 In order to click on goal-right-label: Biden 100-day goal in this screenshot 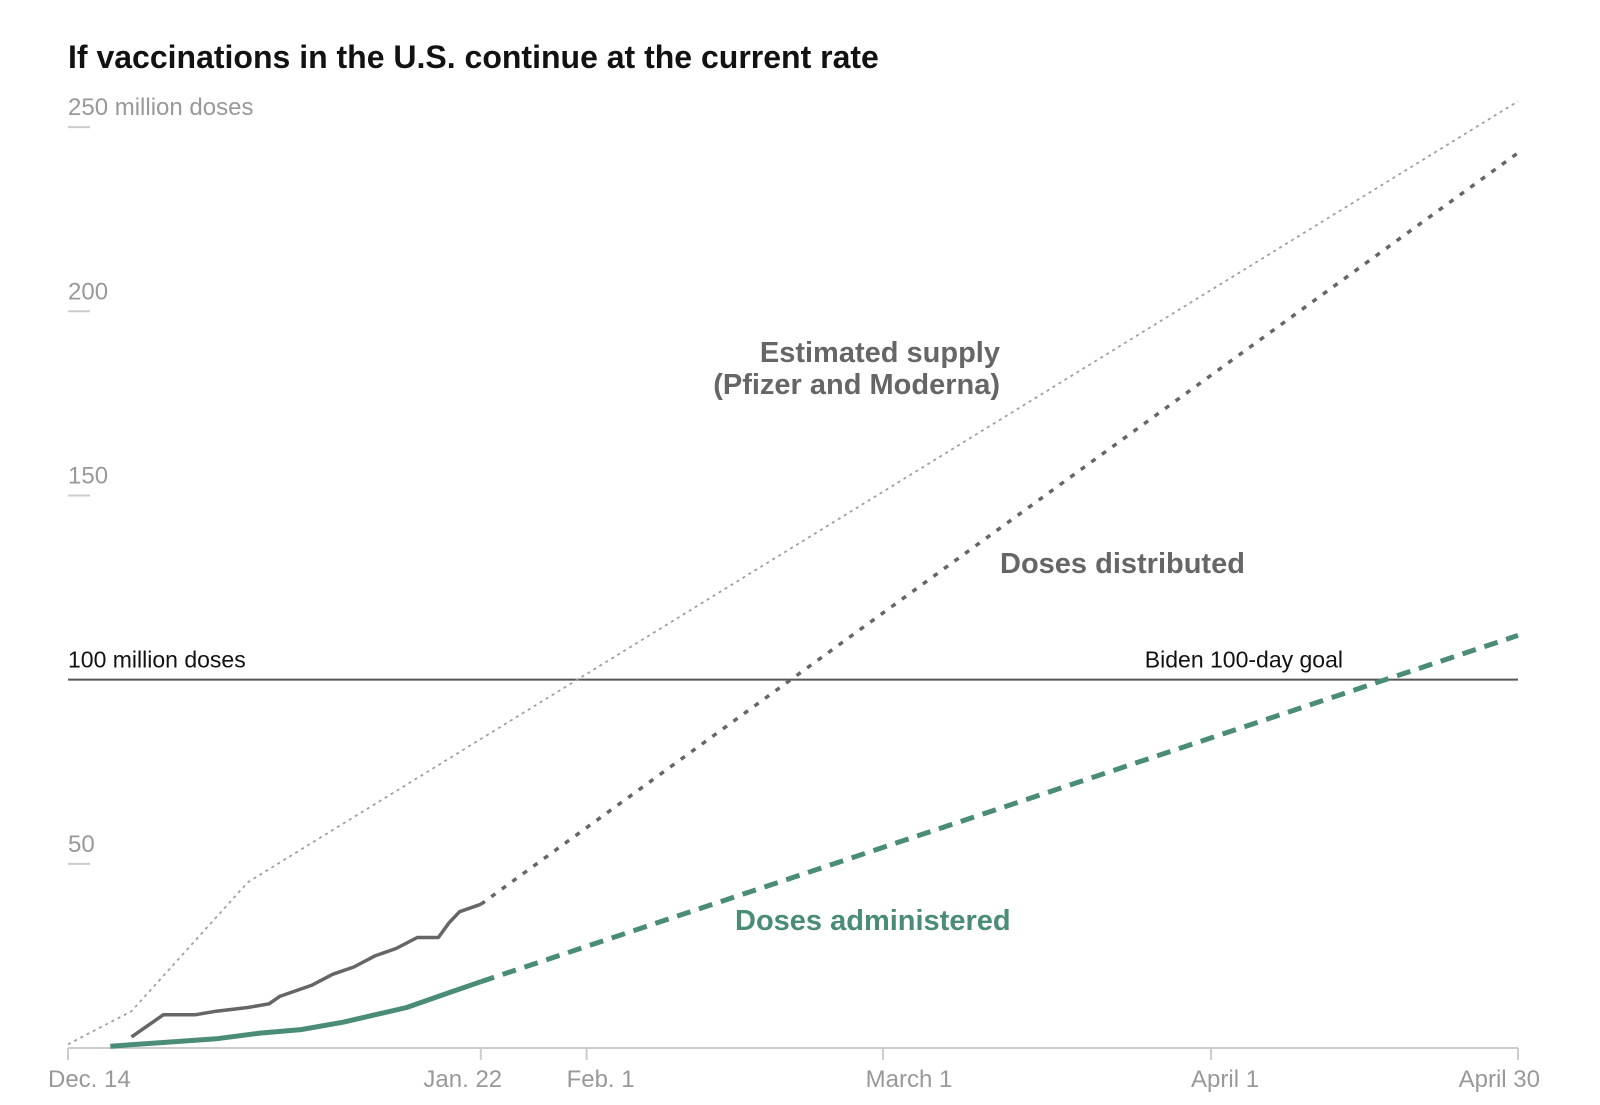, I will do `click(1244, 660)`.